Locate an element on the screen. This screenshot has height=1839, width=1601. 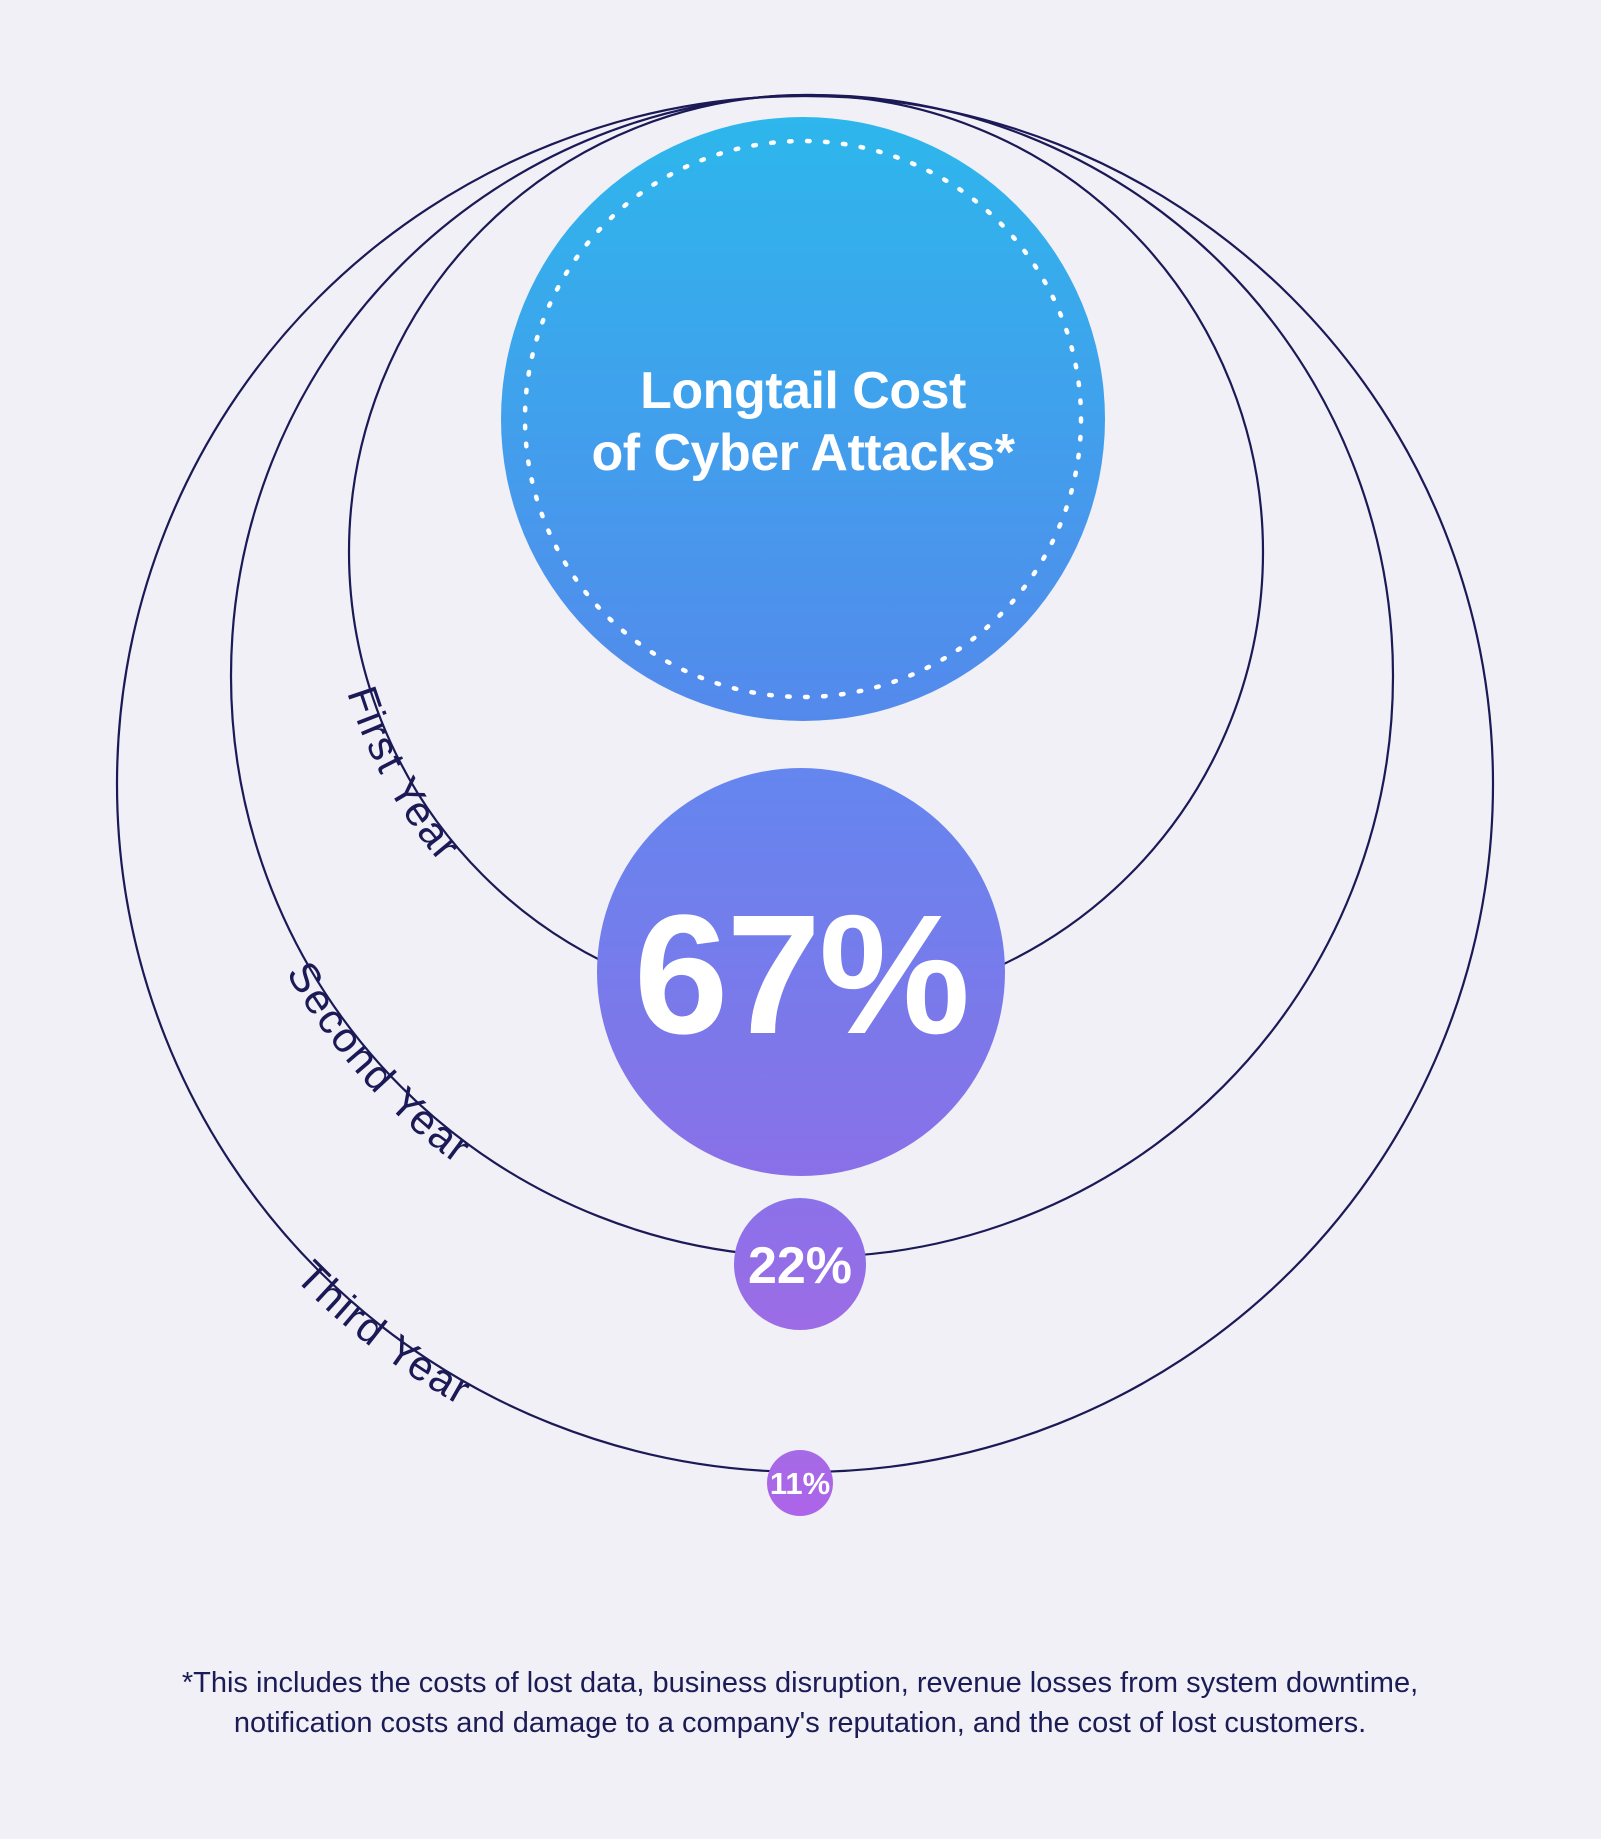
ring-label-second-year-text: Second Year is located at coordinates (378, 1062).